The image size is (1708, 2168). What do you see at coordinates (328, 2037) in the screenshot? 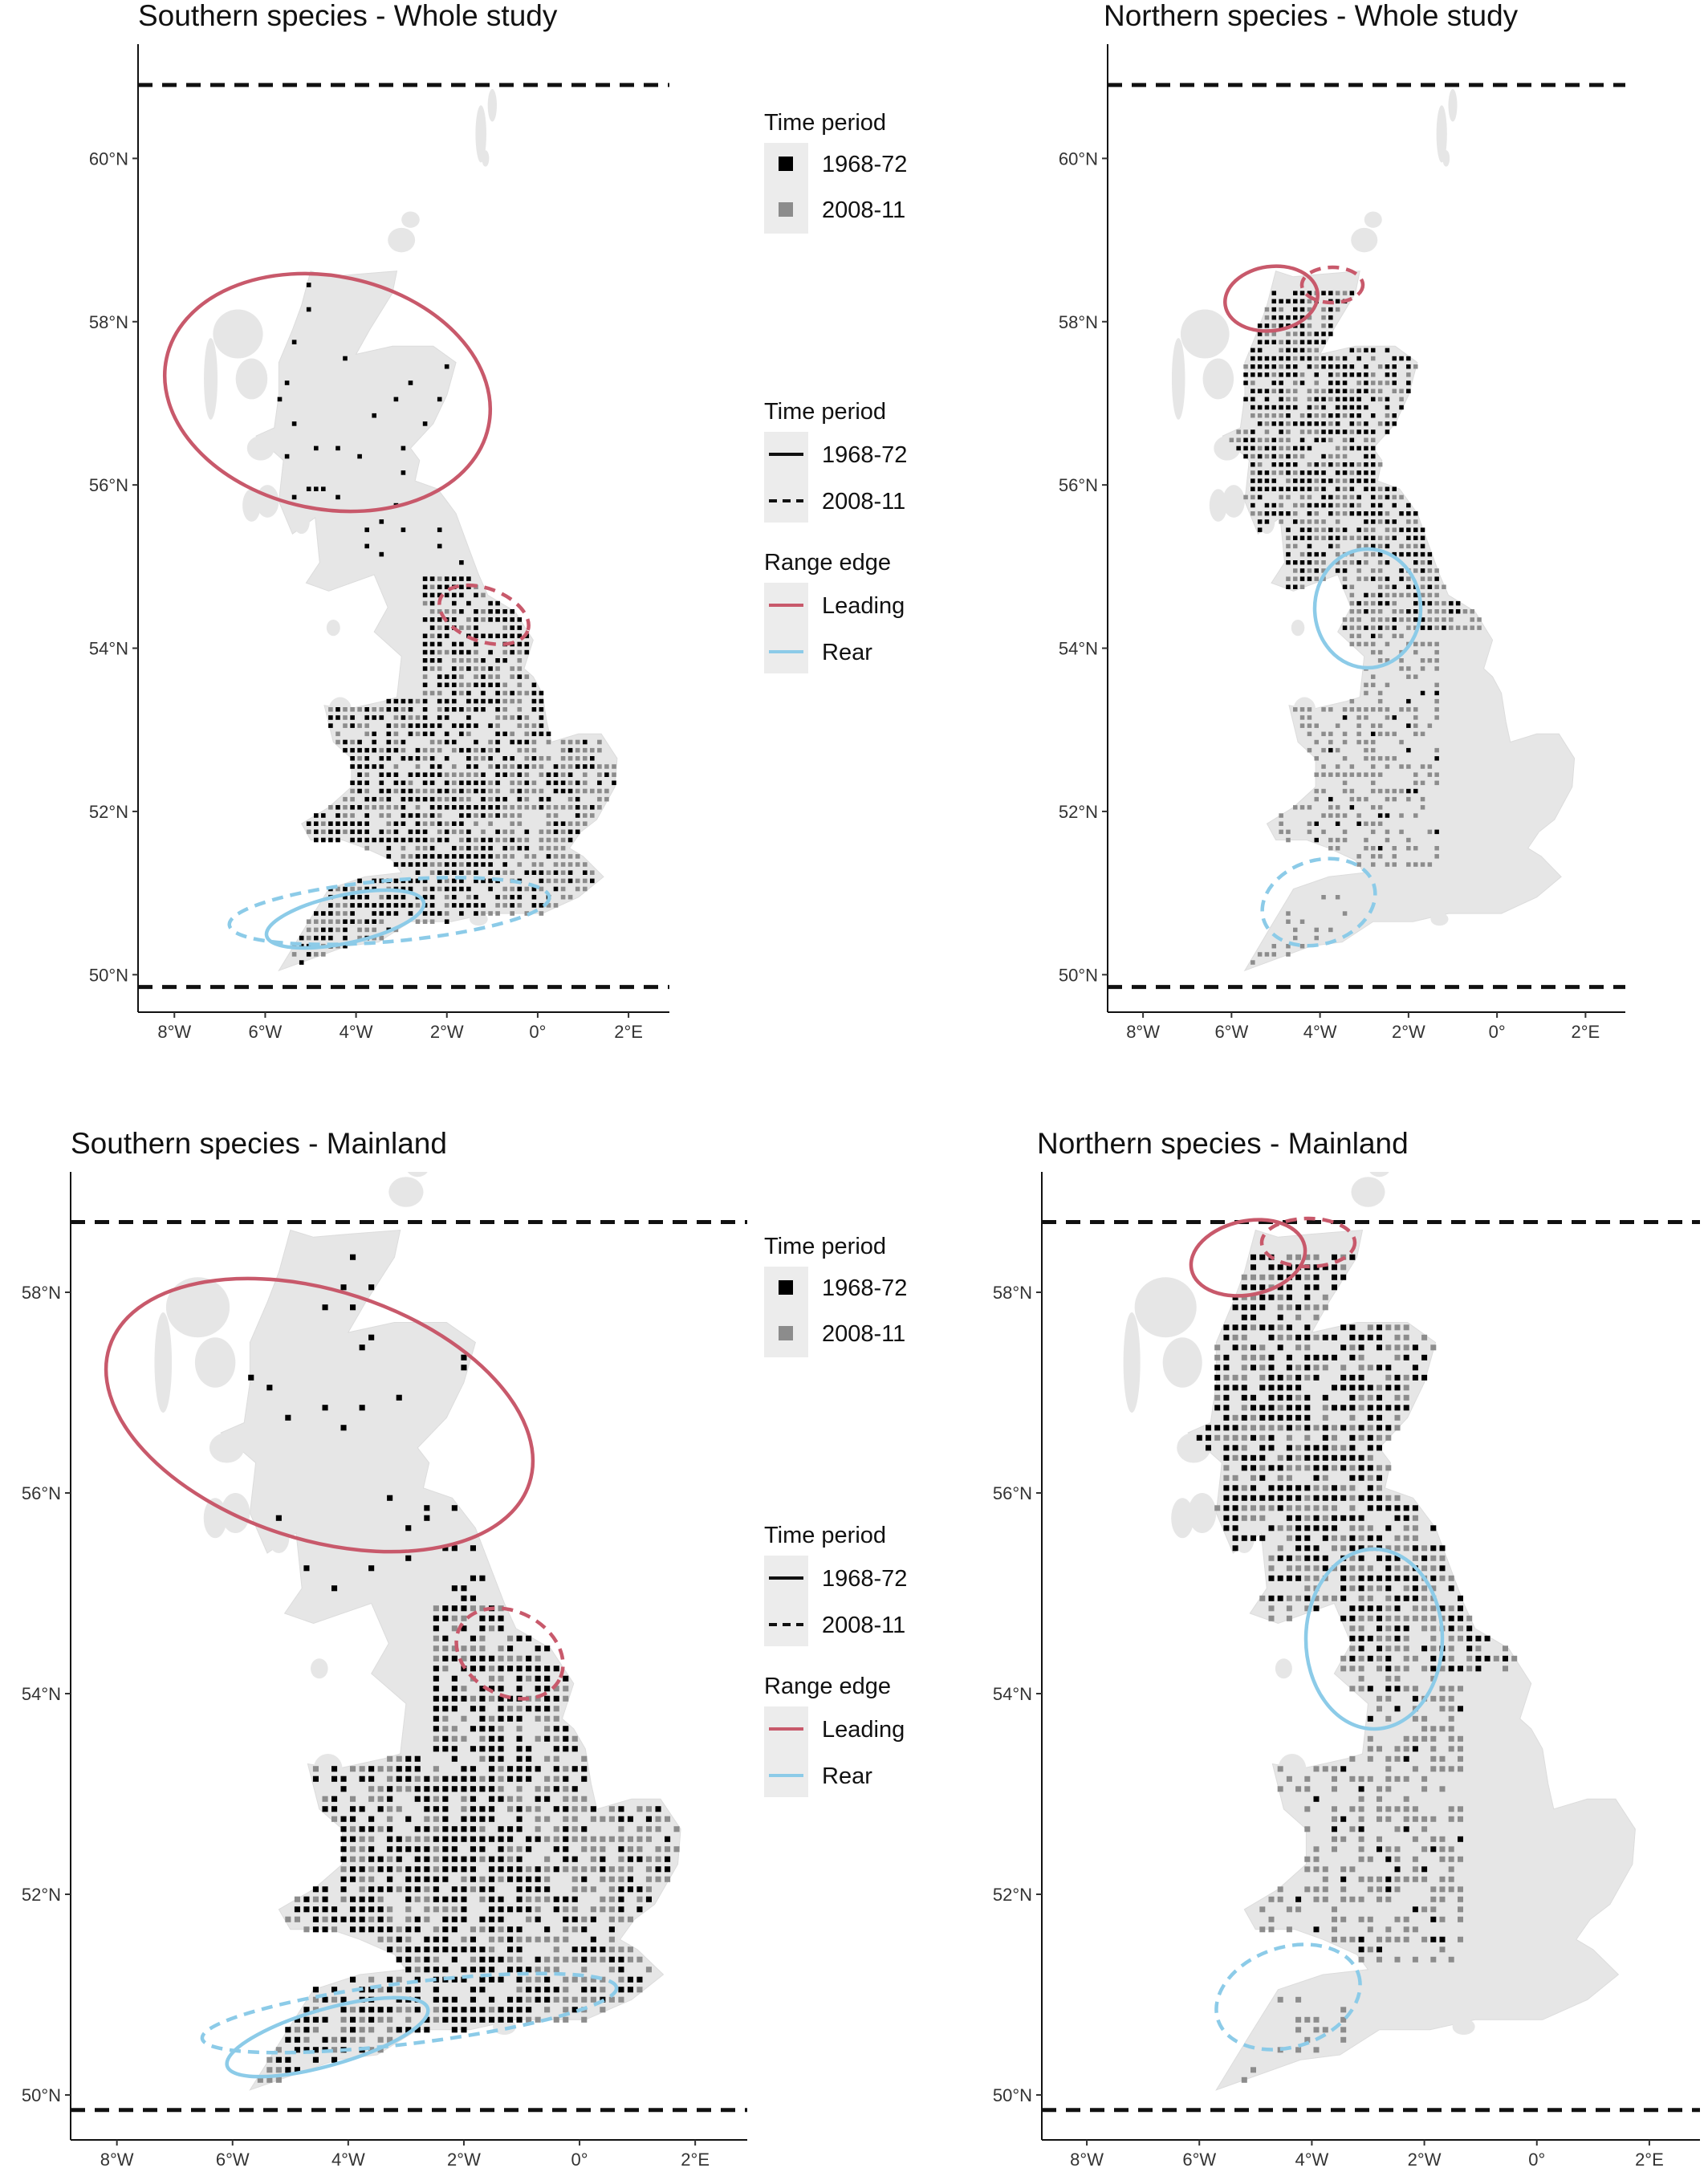
I see `rear-edge-1968-72-ellipse` at bounding box center [328, 2037].